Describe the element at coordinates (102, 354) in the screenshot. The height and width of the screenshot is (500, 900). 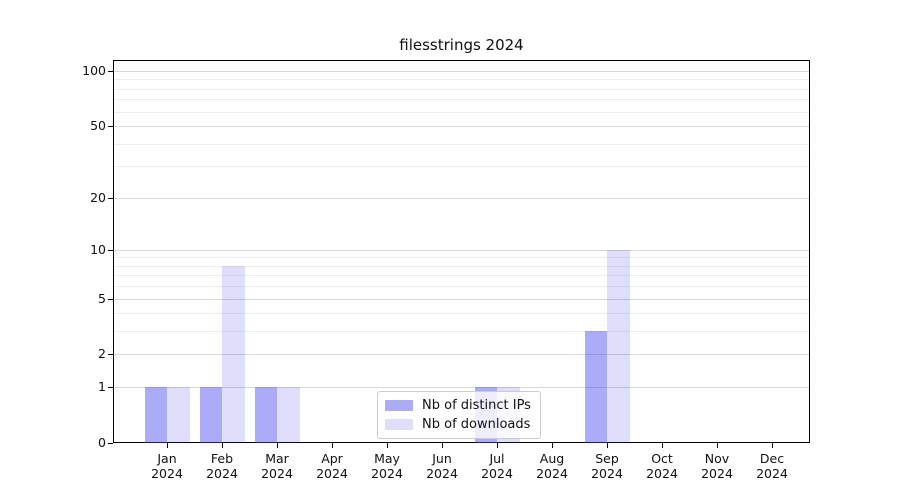
I see `y-tick-label: 2` at that location.